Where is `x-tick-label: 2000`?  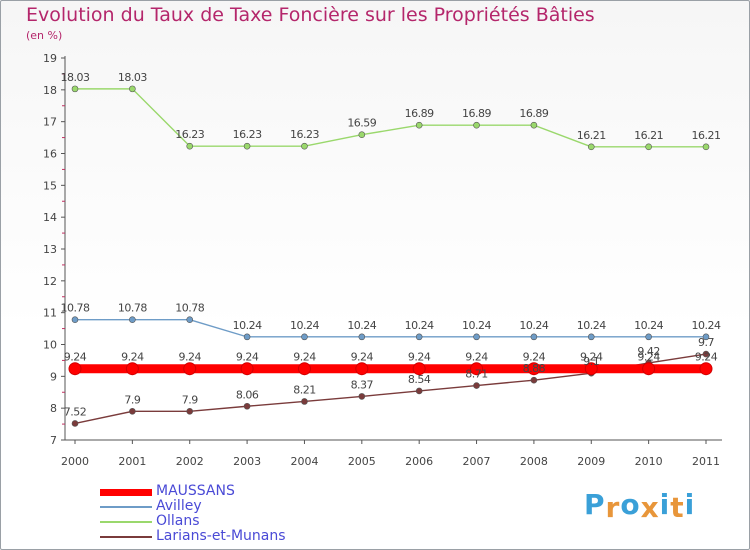
x-tick-label: 2000 is located at coordinates (75, 461).